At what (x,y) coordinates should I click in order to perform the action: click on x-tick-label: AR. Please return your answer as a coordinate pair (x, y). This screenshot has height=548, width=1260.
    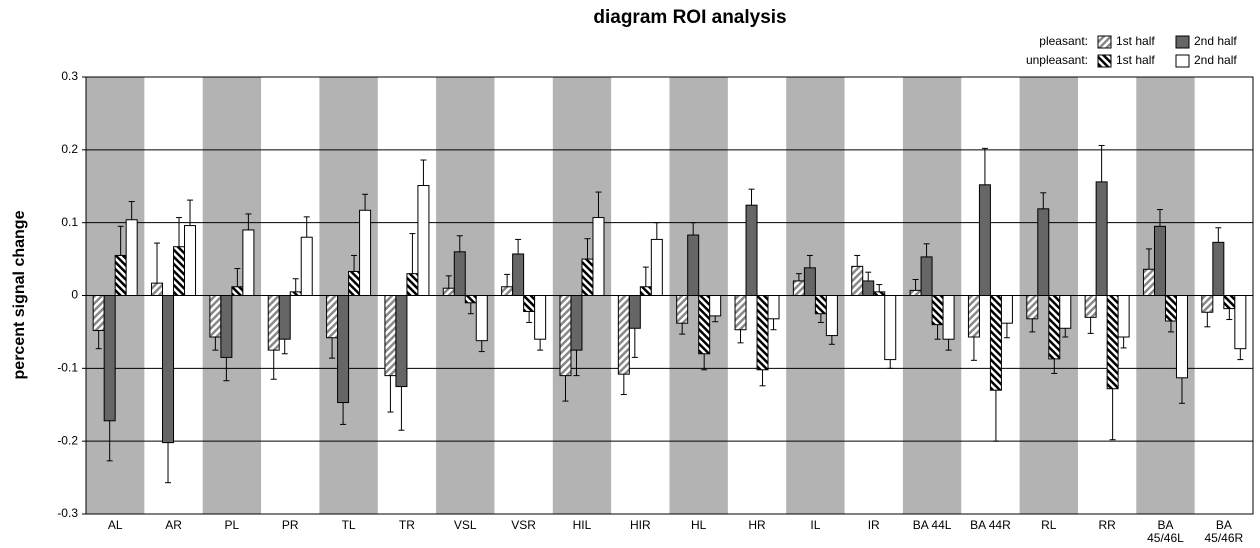
    Looking at the image, I should click on (173, 525).